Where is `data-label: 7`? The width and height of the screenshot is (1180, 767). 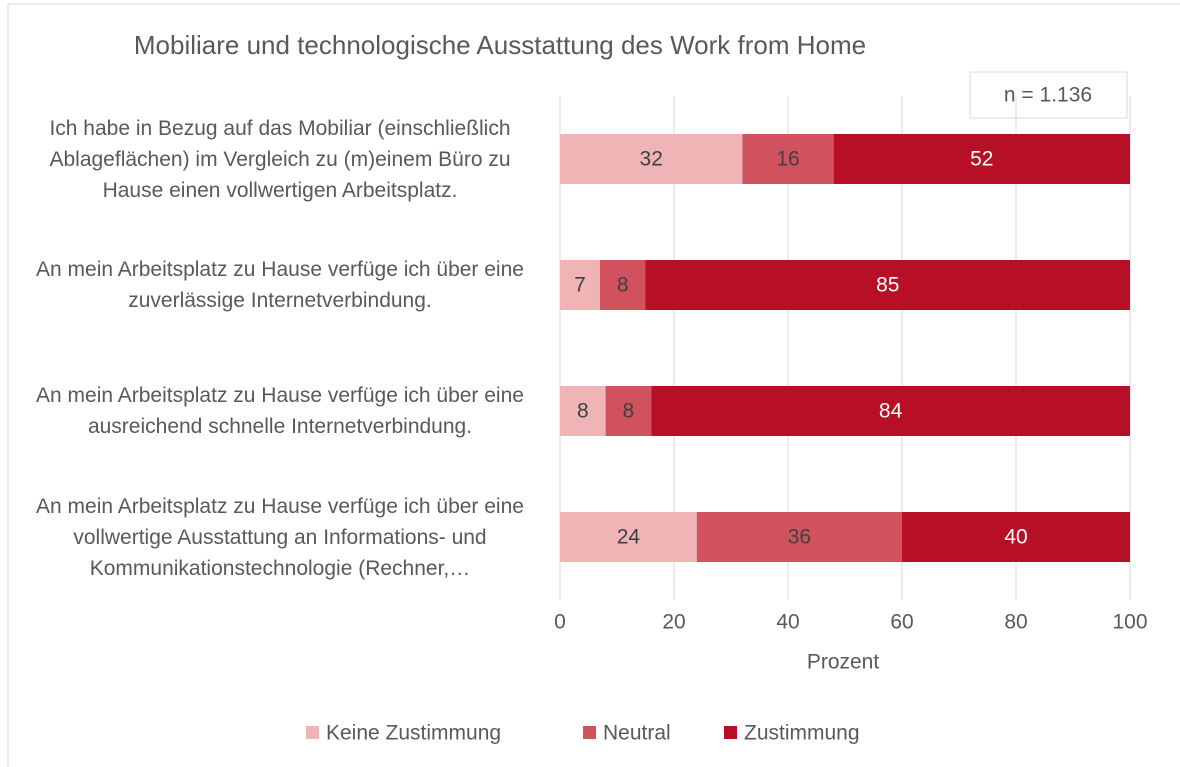 data-label: 7 is located at coordinates (580, 285).